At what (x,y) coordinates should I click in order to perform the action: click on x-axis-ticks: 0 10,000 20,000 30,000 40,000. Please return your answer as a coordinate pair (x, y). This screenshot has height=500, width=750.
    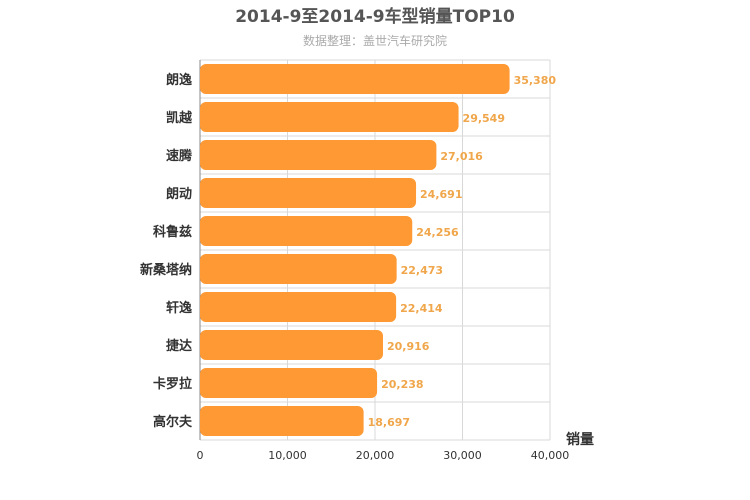
    Looking at the image, I should click on (383, 455).